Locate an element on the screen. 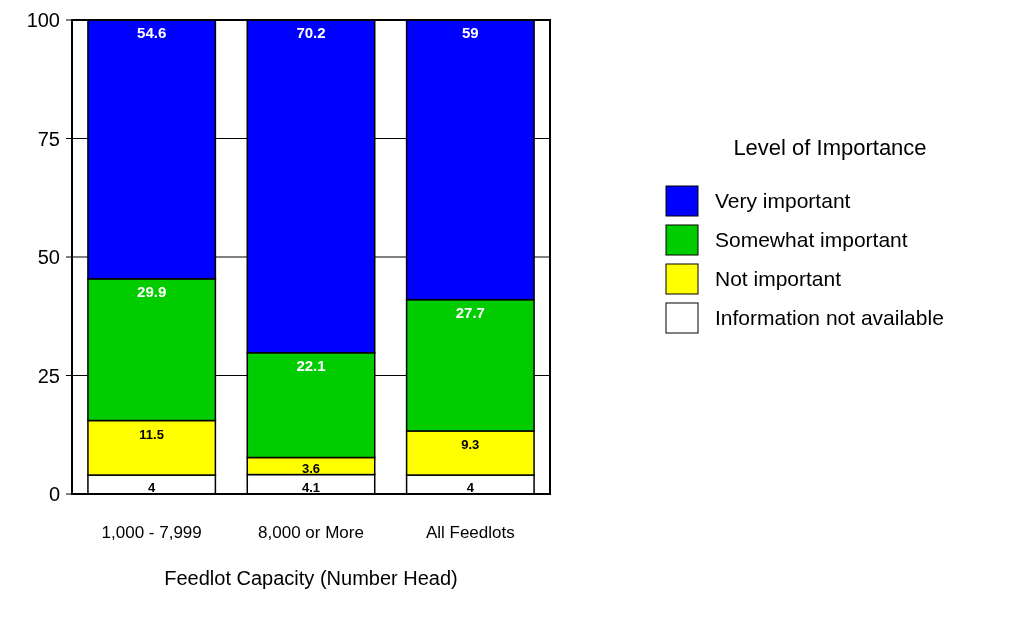  y-tick-label: 50 is located at coordinates (48, 257).